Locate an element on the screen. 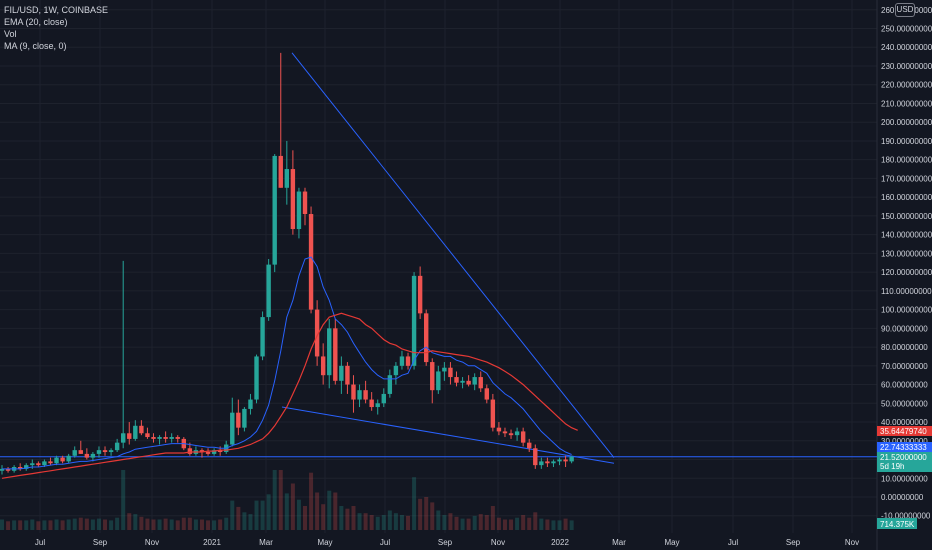 The height and width of the screenshot is (550, 932). x-tick-label: Sep is located at coordinates (100, 542).